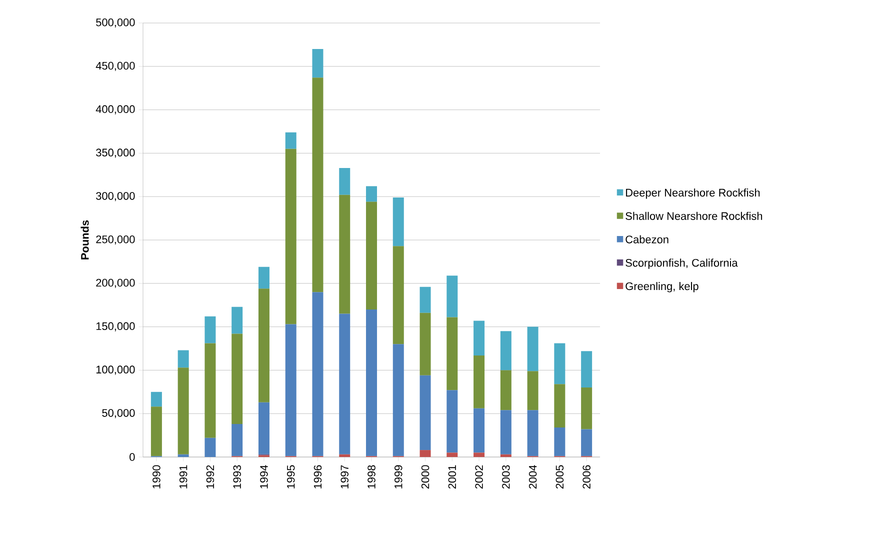  Describe the element at coordinates (115, 370) in the screenshot. I see `y-tick-label: 100,000` at that location.